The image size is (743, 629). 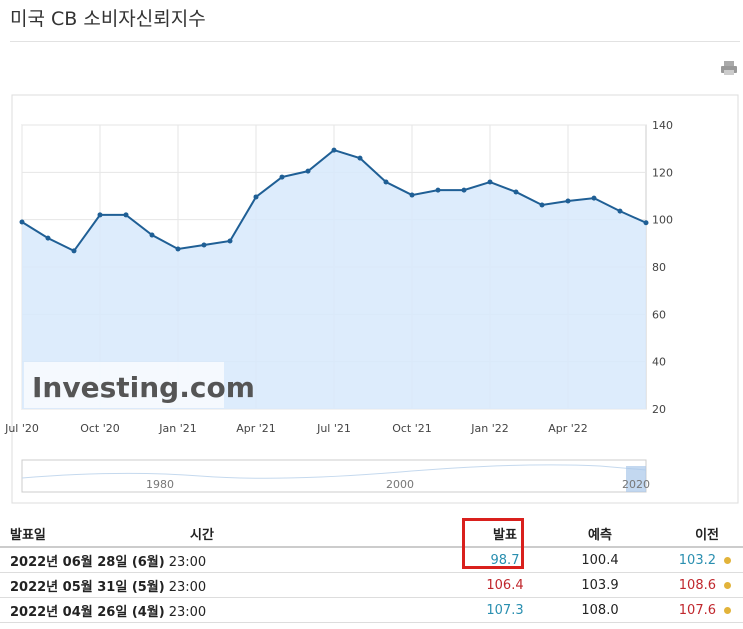 I want to click on print-icon, so click(x=729, y=68).